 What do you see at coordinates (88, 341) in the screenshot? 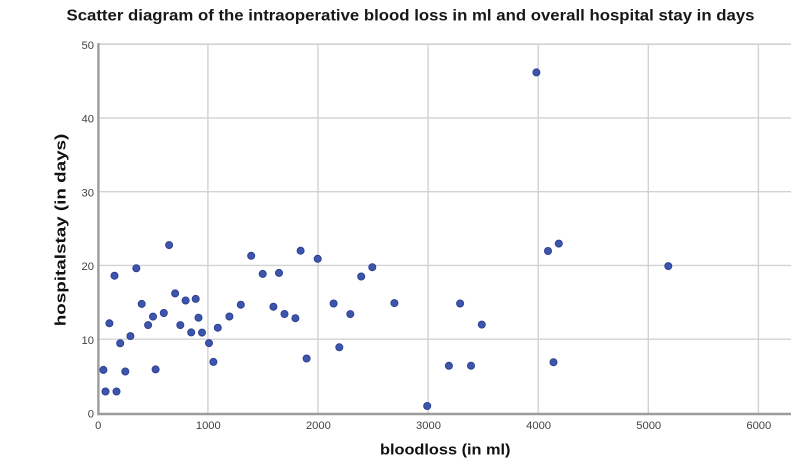
I see `svg-text: 10` at bounding box center [88, 341].